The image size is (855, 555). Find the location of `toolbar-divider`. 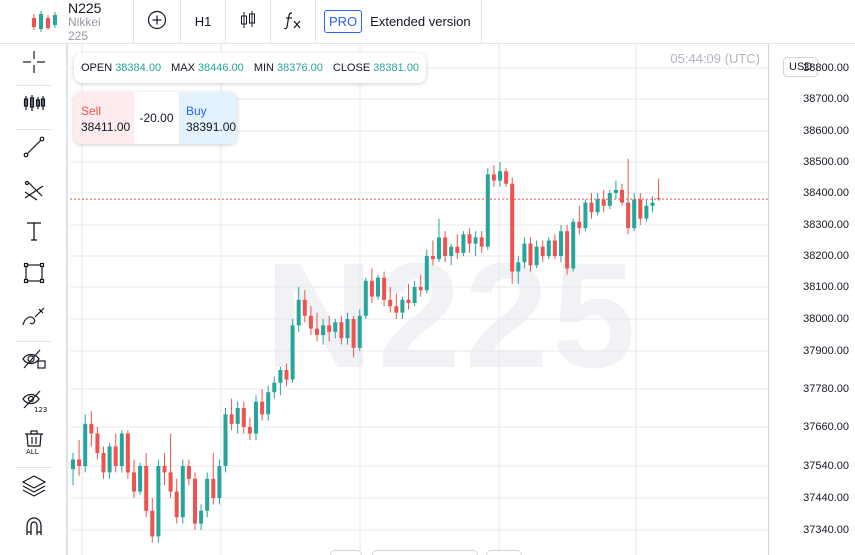

toolbar-divider is located at coordinates (34, 85).